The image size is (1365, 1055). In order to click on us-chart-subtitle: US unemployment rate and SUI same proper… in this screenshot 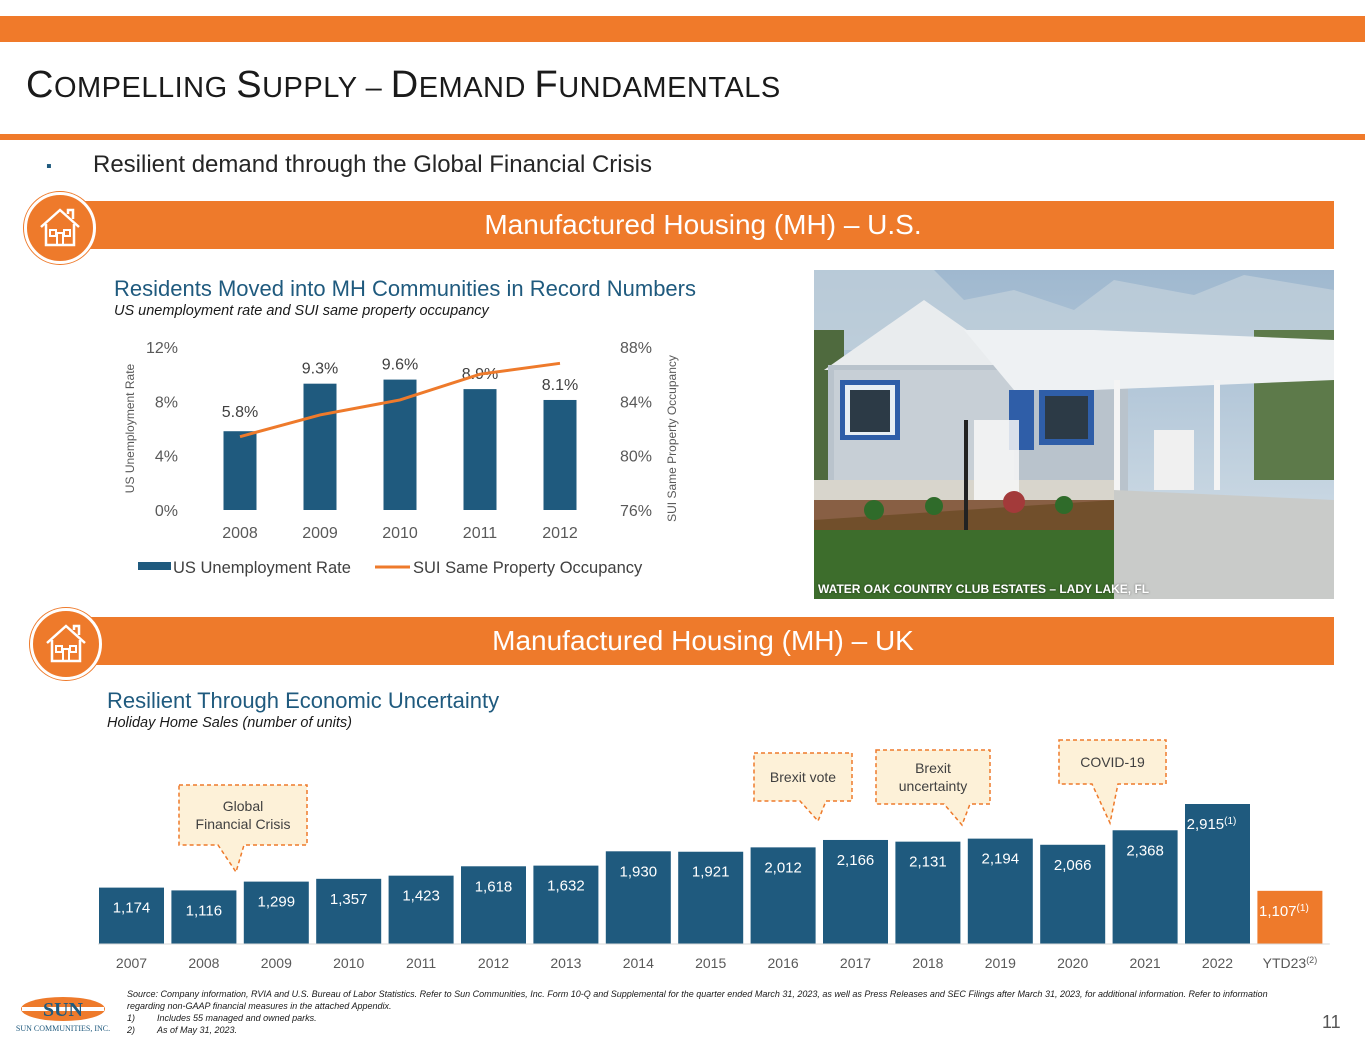, I will do `click(301, 311)`.